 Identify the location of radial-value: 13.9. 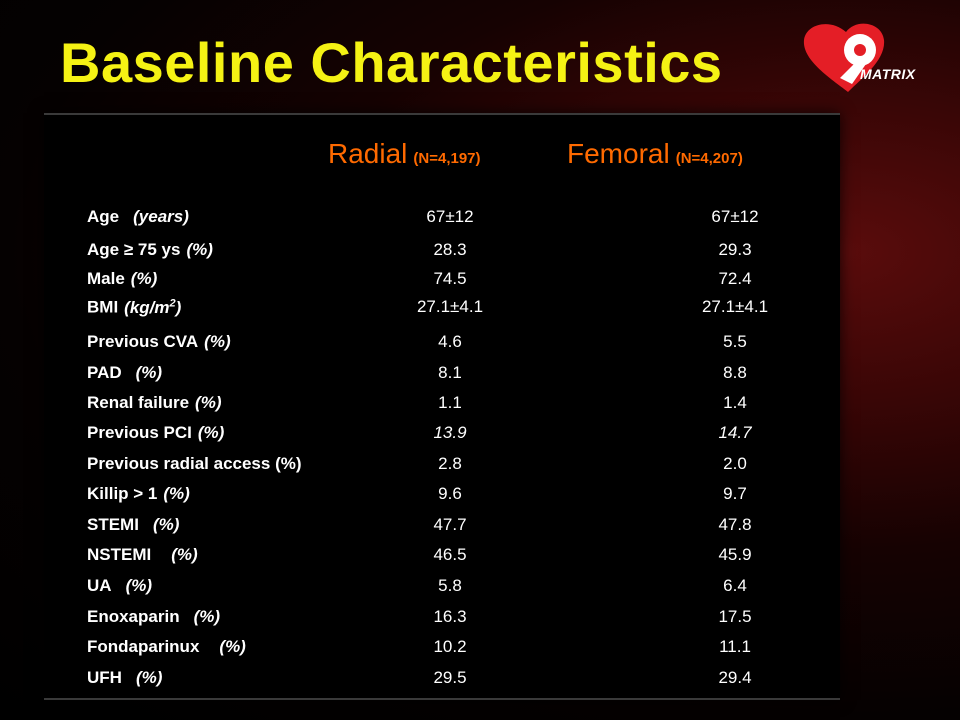
(450, 432).